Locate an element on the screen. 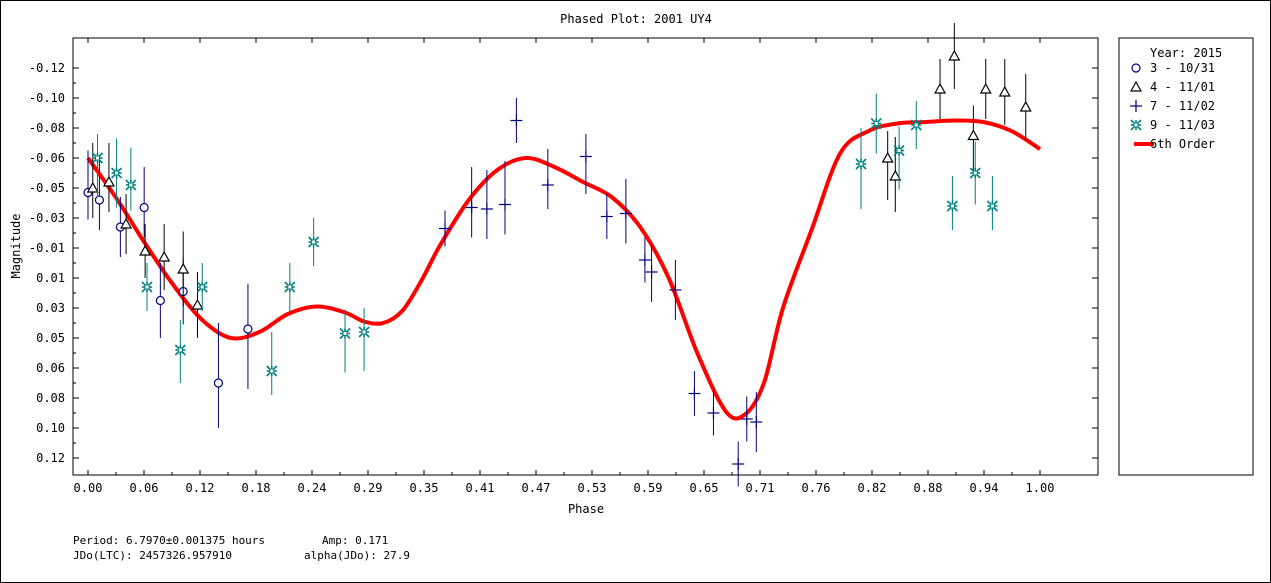 Image resolution: width=1271 pixels, height=583 pixels. x-tick-label: 0.18 is located at coordinates (256, 488).